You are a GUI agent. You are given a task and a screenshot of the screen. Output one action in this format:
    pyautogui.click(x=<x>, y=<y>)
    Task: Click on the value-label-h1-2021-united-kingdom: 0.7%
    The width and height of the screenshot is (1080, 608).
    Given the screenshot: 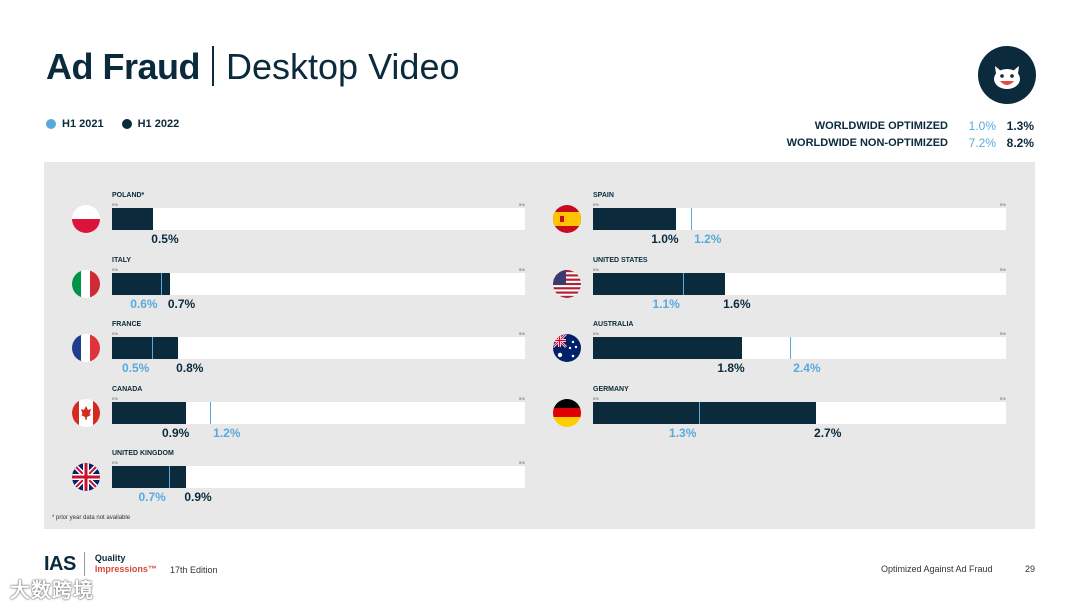 What is the action you would take?
    pyautogui.click(x=152, y=497)
    